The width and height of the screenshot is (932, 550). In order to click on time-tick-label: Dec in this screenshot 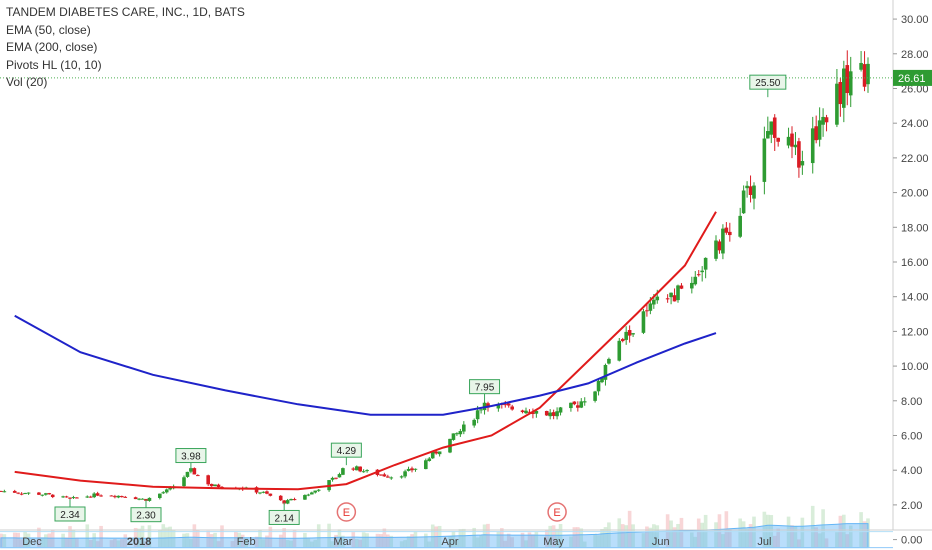, I will do `click(32, 542)`.